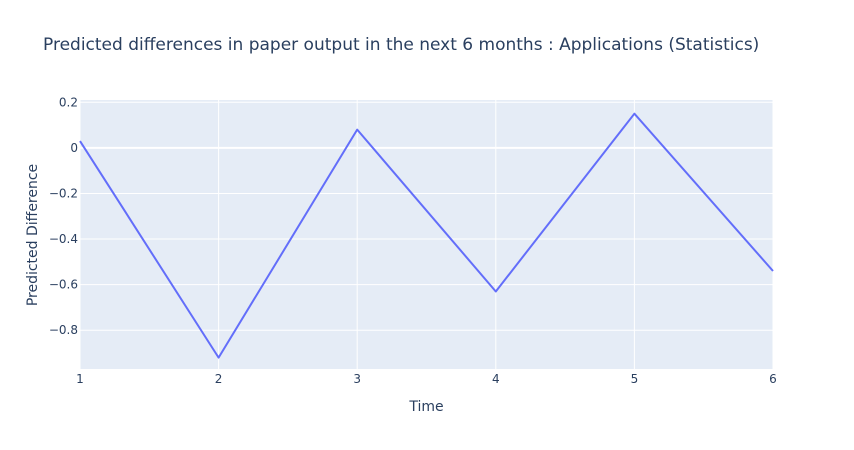 The height and width of the screenshot is (450, 854). What do you see at coordinates (74, 148) in the screenshot?
I see `y-tick-label: 0` at bounding box center [74, 148].